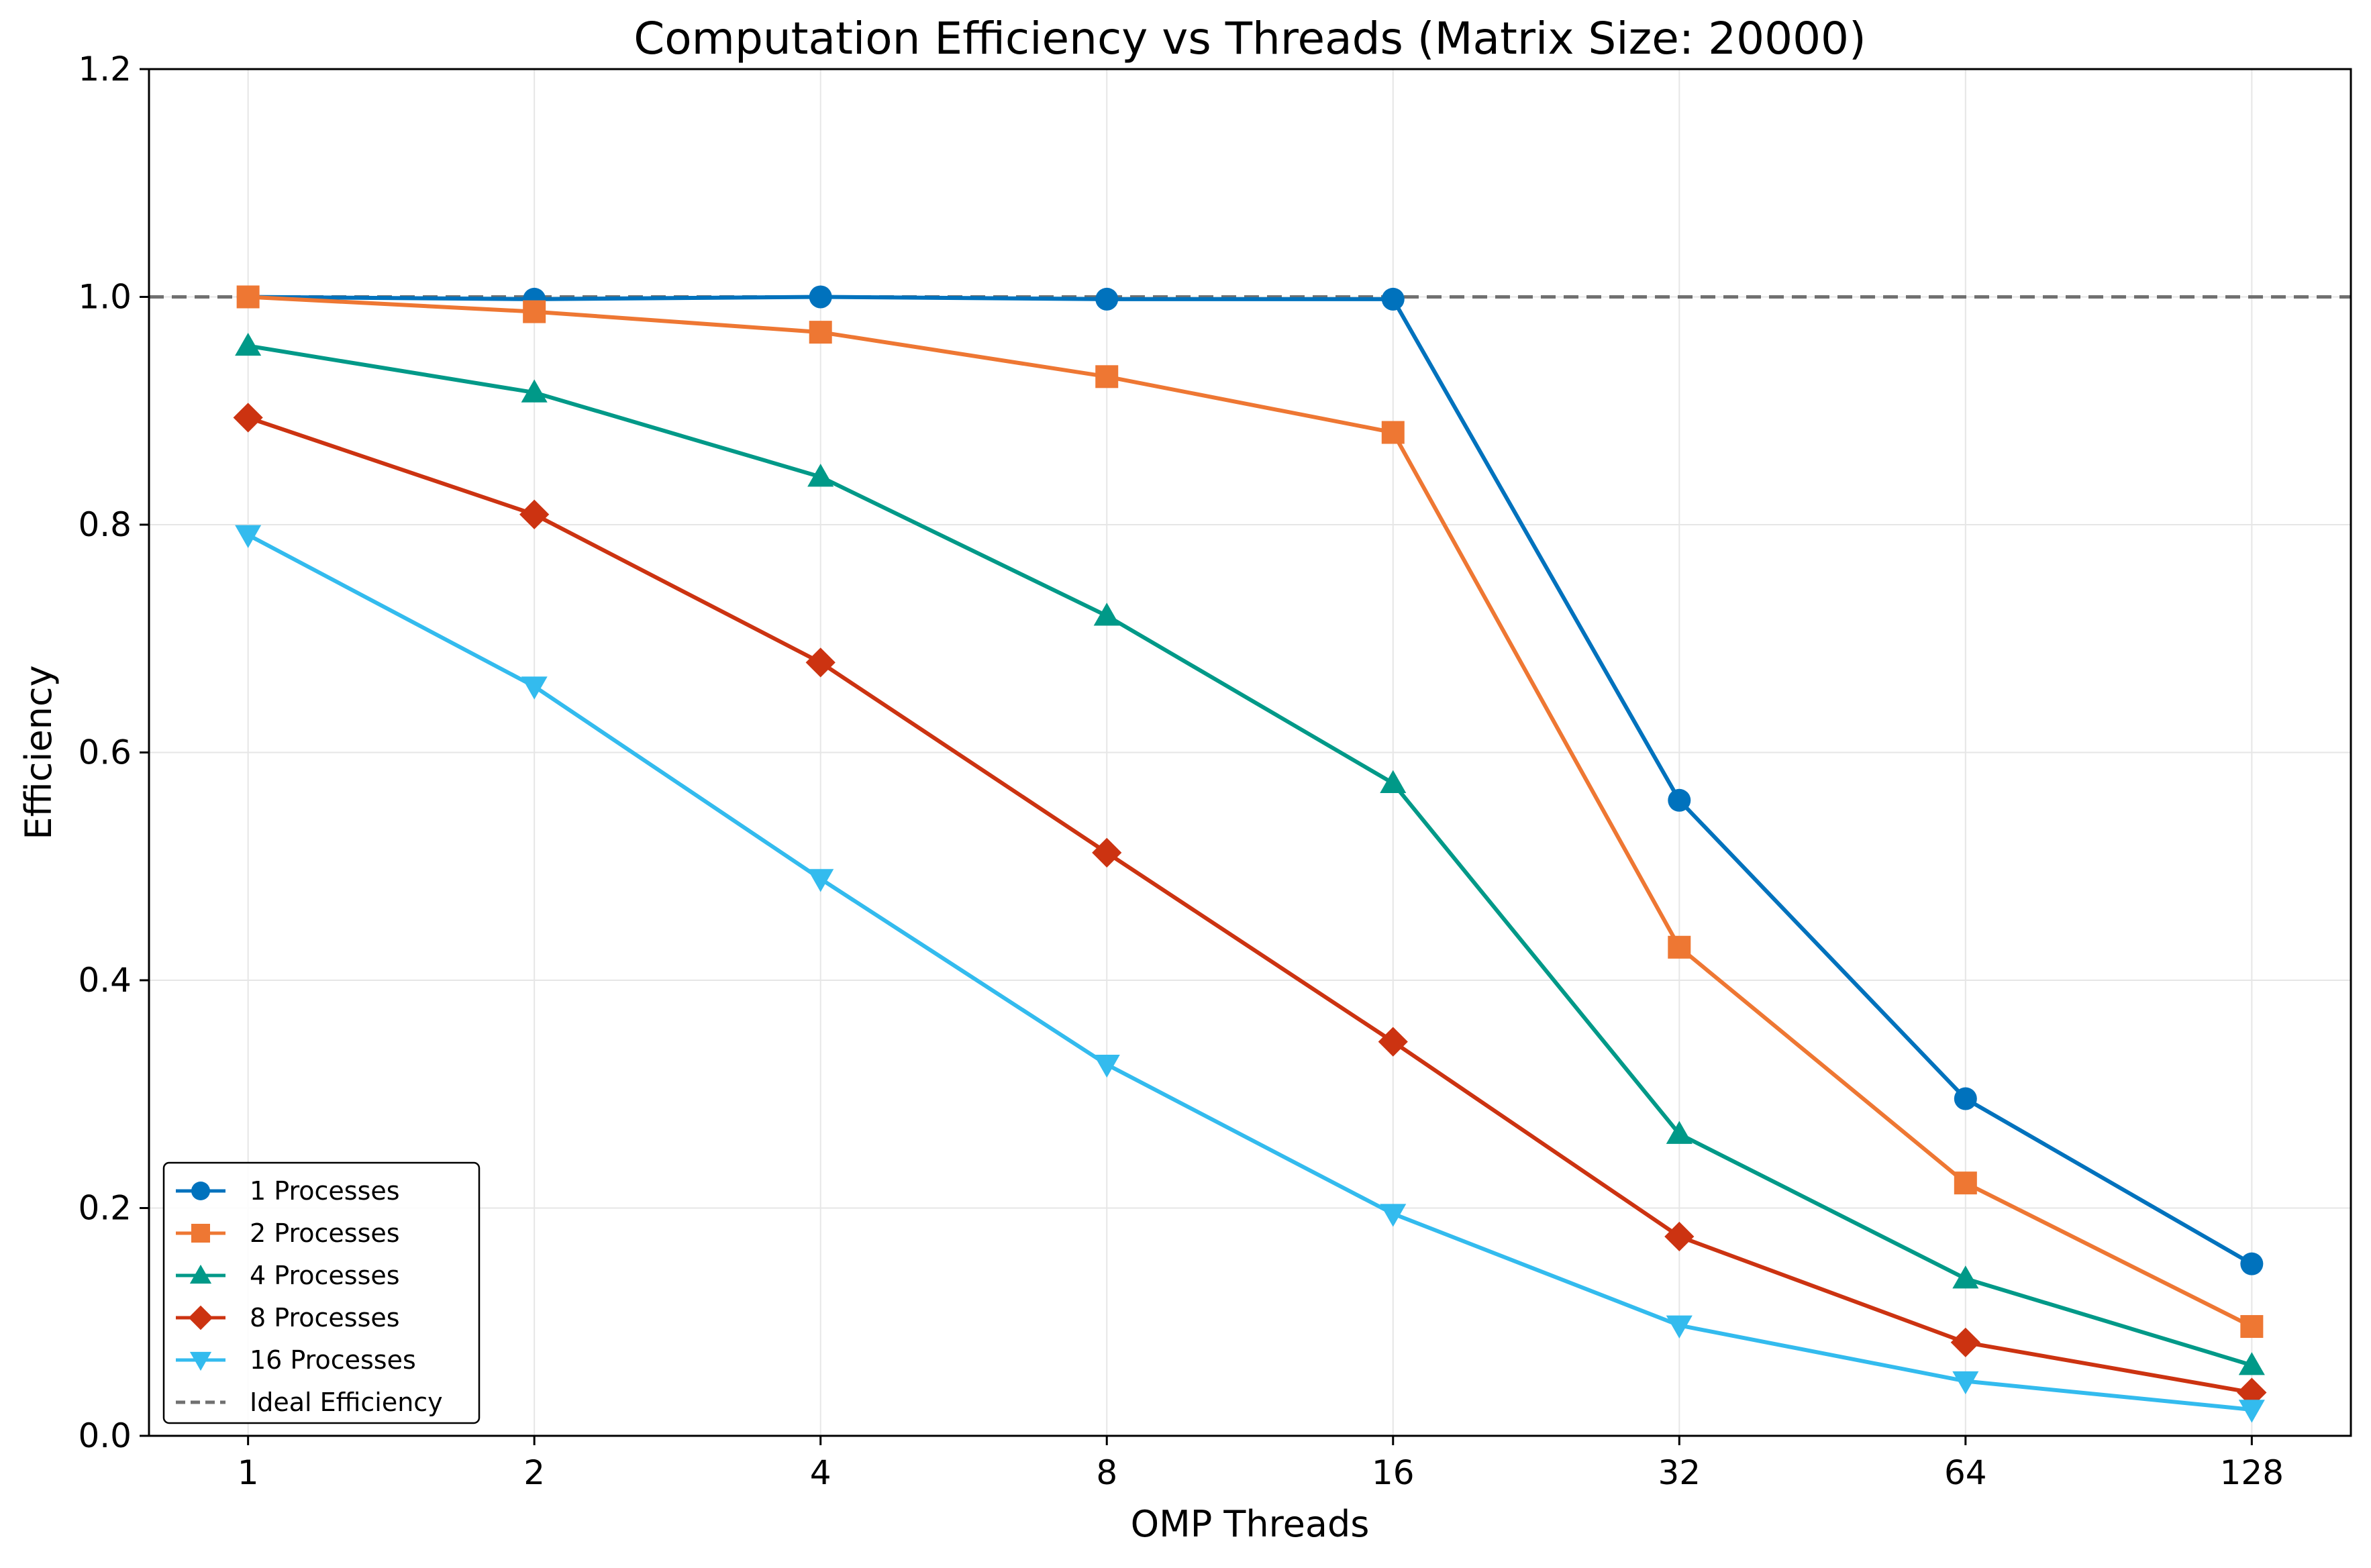 Image resolution: width=2371 pixels, height=1568 pixels. Describe the element at coordinates (105, 752) in the screenshot. I see `y-tick-label: 0.6` at that location.